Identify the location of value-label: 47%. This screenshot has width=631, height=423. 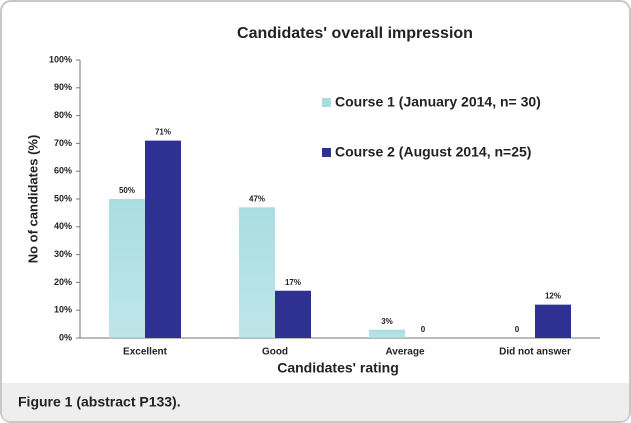
(257, 198).